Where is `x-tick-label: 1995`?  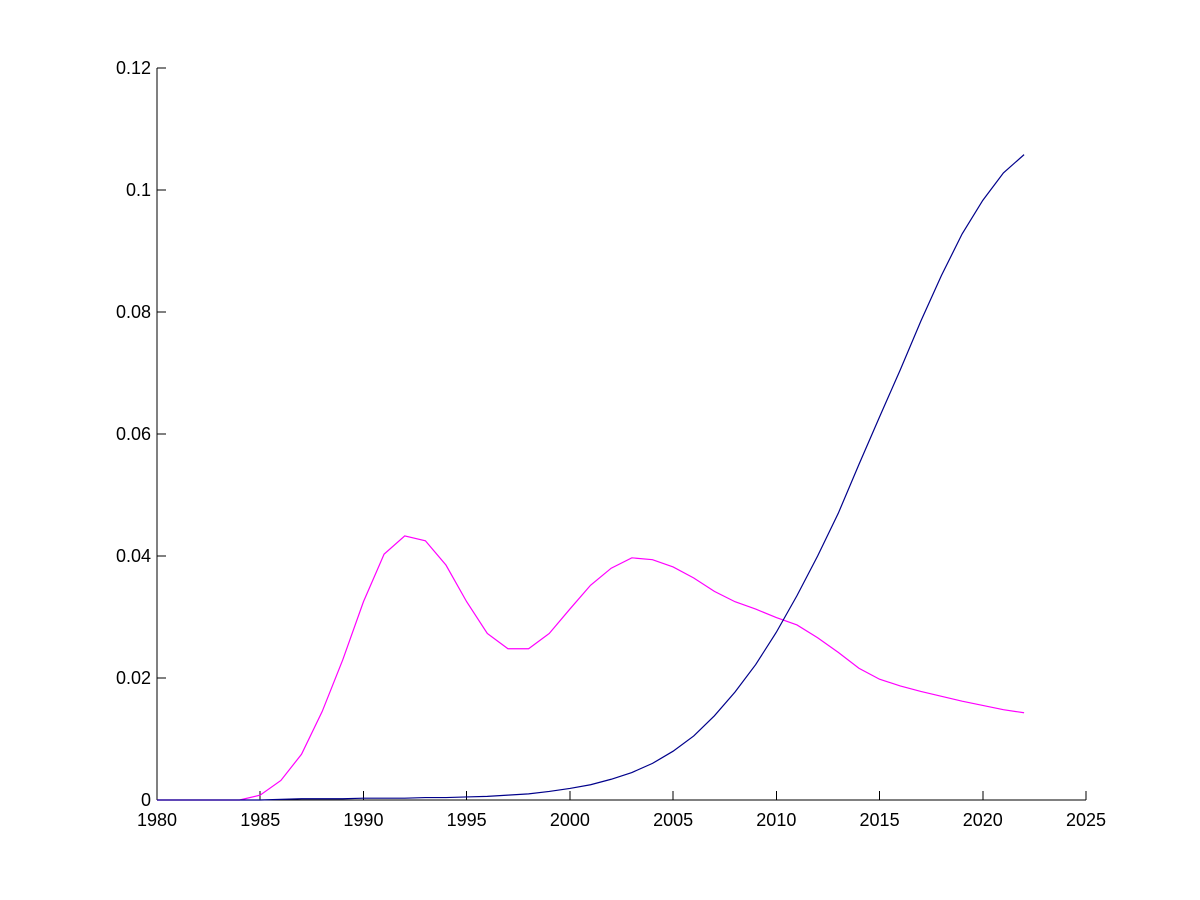 x-tick-label: 1995 is located at coordinates (467, 820).